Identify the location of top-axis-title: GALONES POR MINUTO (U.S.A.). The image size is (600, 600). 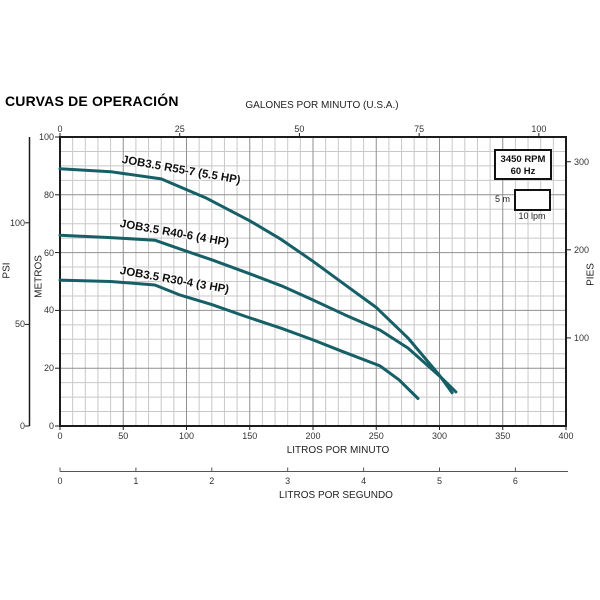
(322, 105).